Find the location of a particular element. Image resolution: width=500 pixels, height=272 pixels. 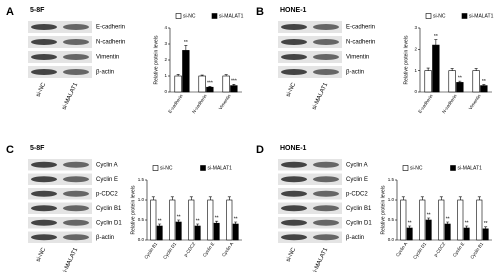

blot-label: Cyclin A is located at coordinates (357, 165).